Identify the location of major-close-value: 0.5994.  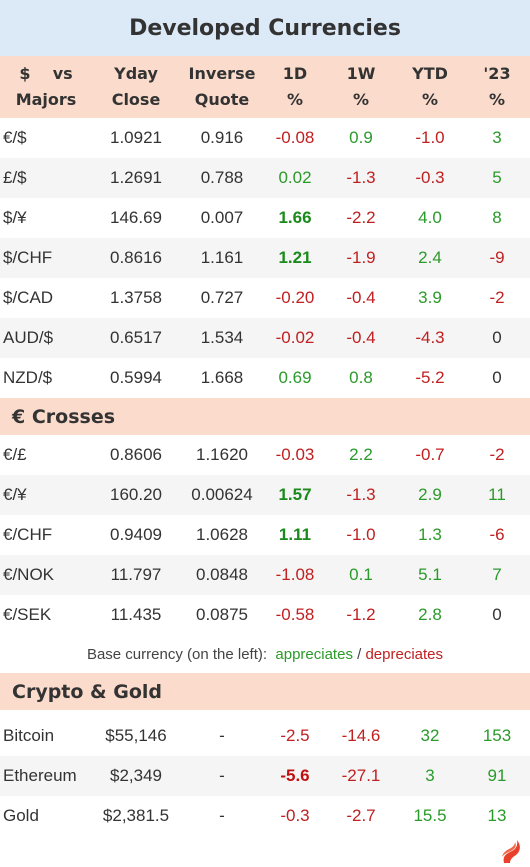
(136, 377).